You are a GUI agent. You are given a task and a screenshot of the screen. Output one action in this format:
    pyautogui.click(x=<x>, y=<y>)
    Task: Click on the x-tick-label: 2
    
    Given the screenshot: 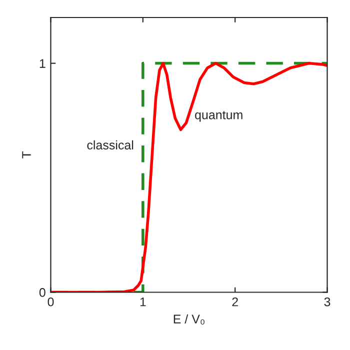 What is the action you would take?
    pyautogui.click(x=235, y=301)
    